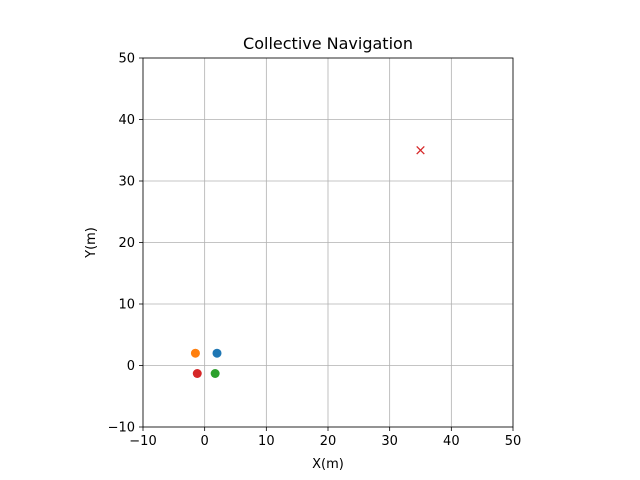 The width and height of the screenshot is (640, 480). I want to click on target-marker, so click(420, 150).